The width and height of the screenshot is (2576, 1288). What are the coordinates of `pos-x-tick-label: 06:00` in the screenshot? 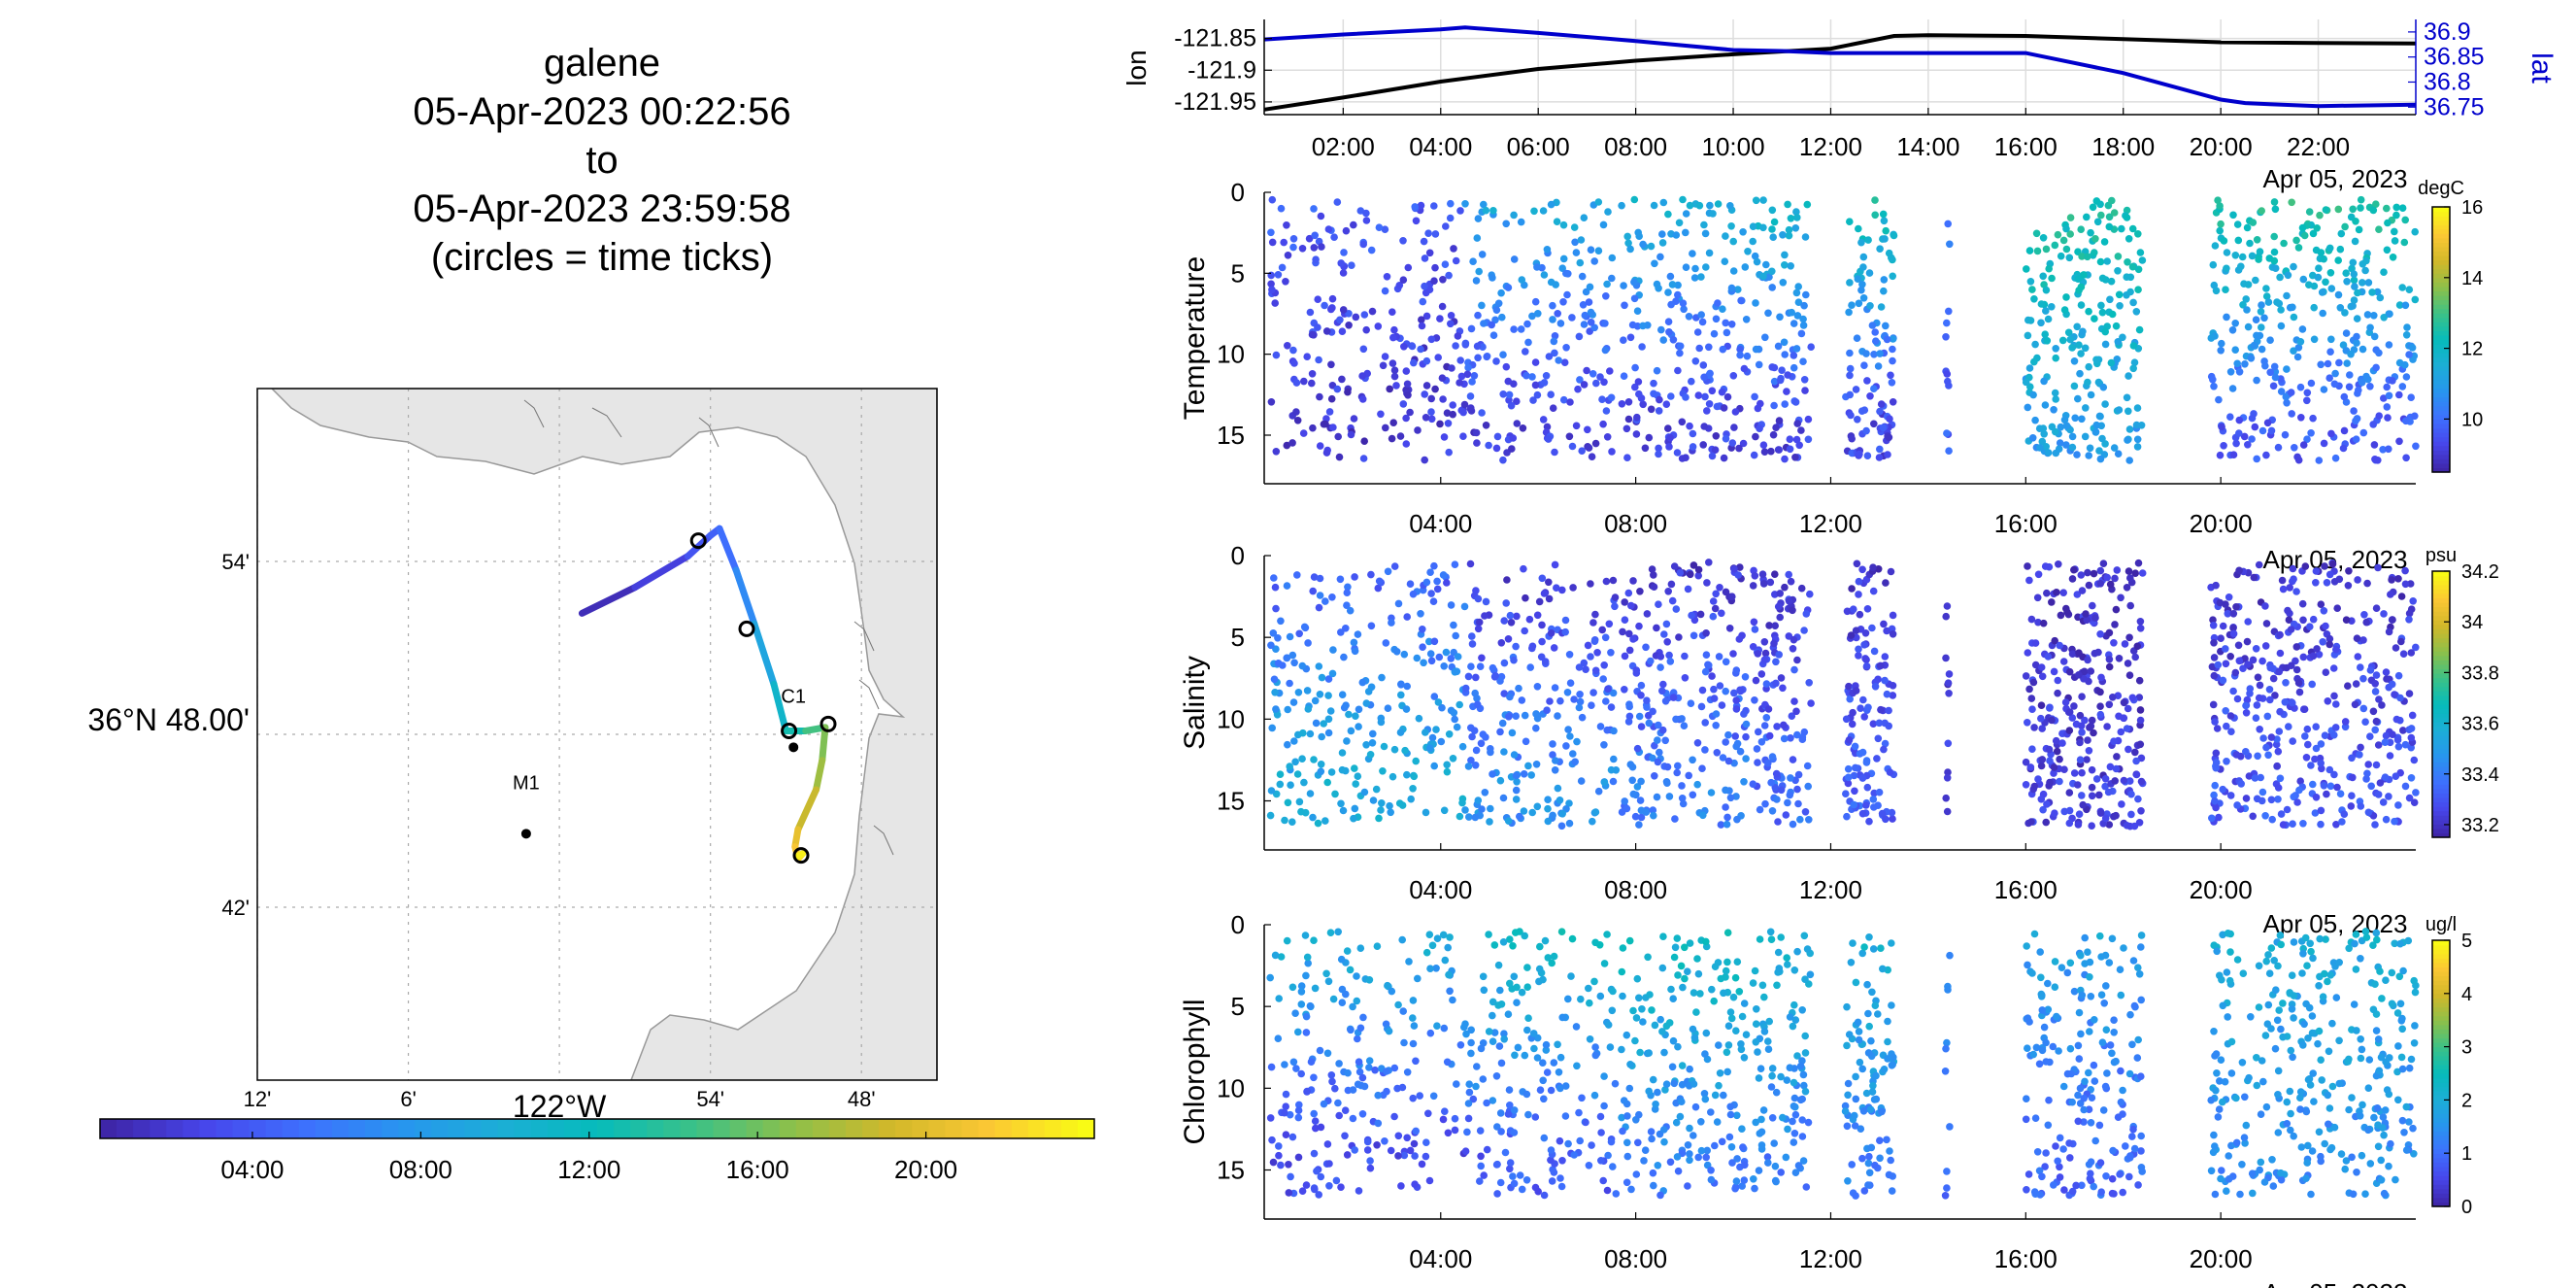 It's located at (1538, 146).